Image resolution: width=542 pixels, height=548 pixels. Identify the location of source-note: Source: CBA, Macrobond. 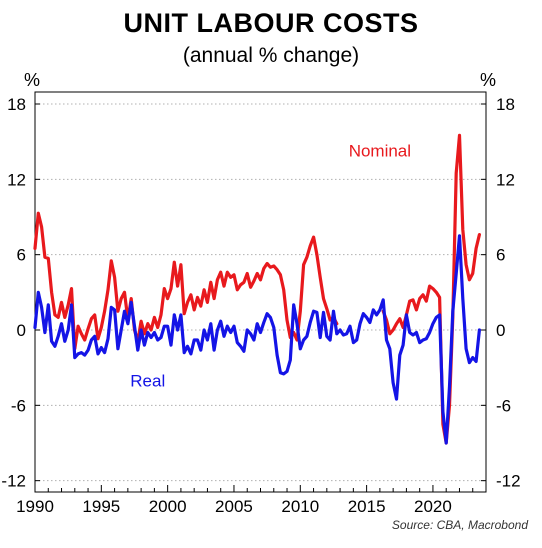
(459, 525).